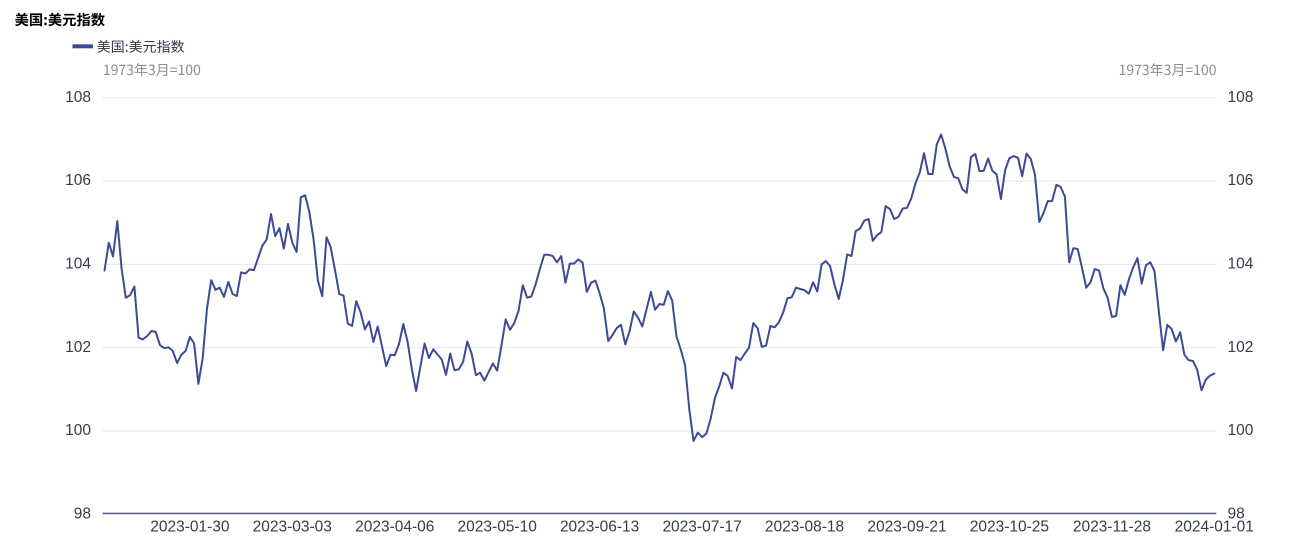 The image size is (1289, 549). What do you see at coordinates (1009, 527) in the screenshot?
I see `svg-text: 2023-10-25` at bounding box center [1009, 527].